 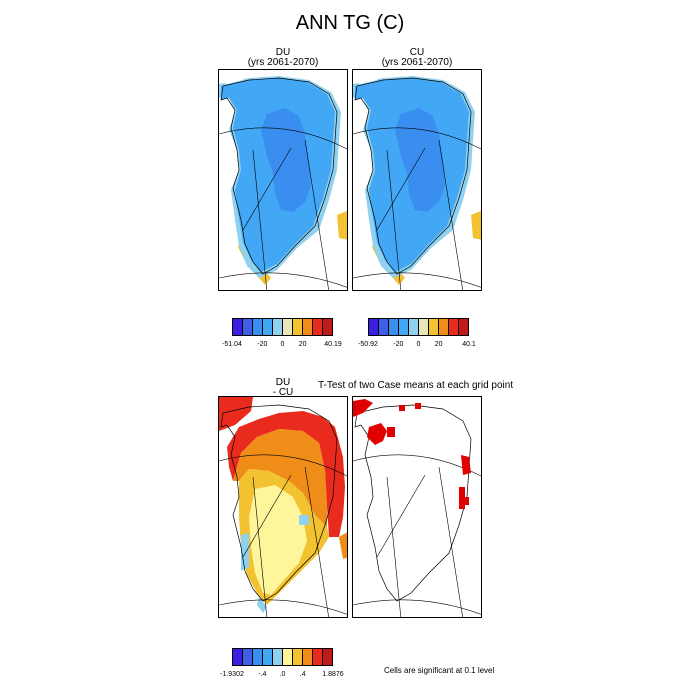 I want to click on colorbar-du-tick-label: 40.19, so click(x=333, y=344).